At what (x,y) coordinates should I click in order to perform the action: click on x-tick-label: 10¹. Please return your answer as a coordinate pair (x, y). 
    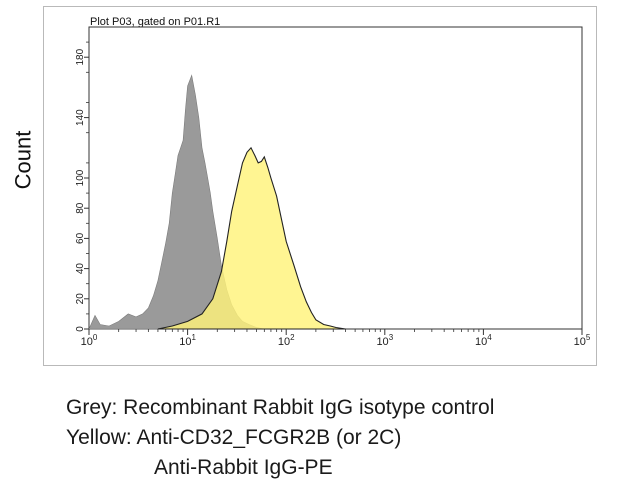
    Looking at the image, I should click on (187, 340).